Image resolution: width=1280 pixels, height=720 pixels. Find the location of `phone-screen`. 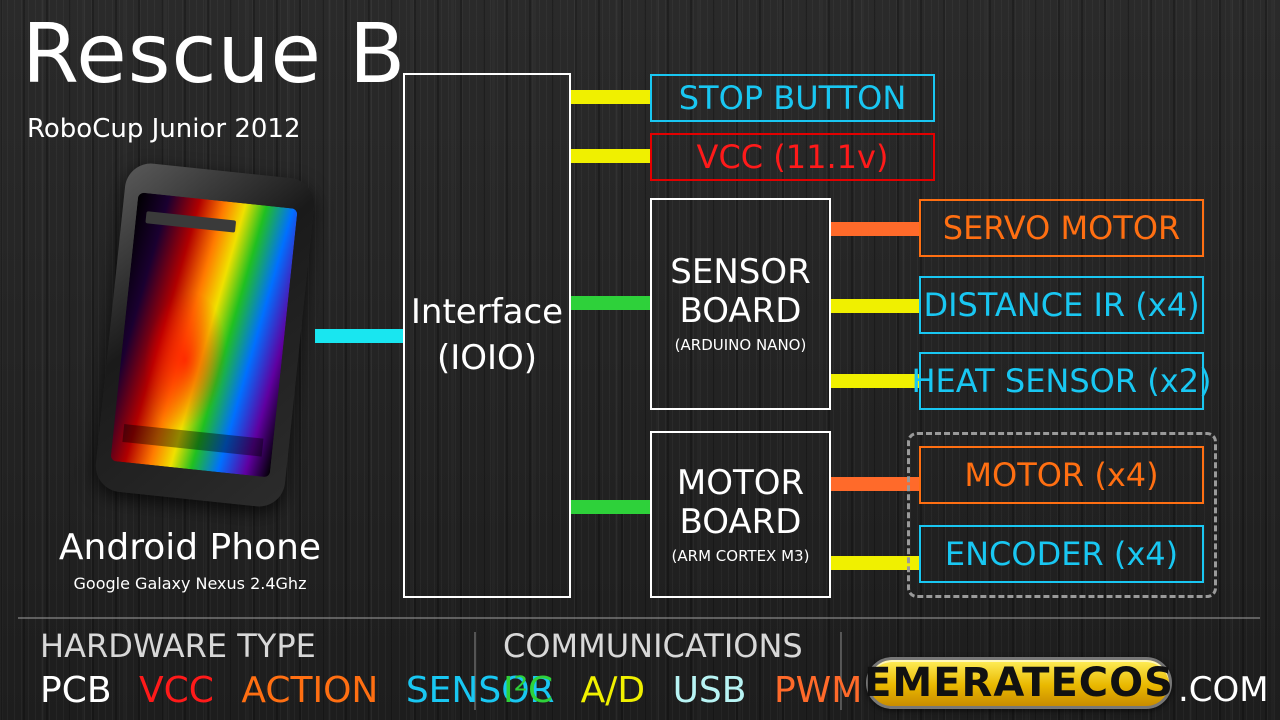

phone-screen is located at coordinates (204, 335).